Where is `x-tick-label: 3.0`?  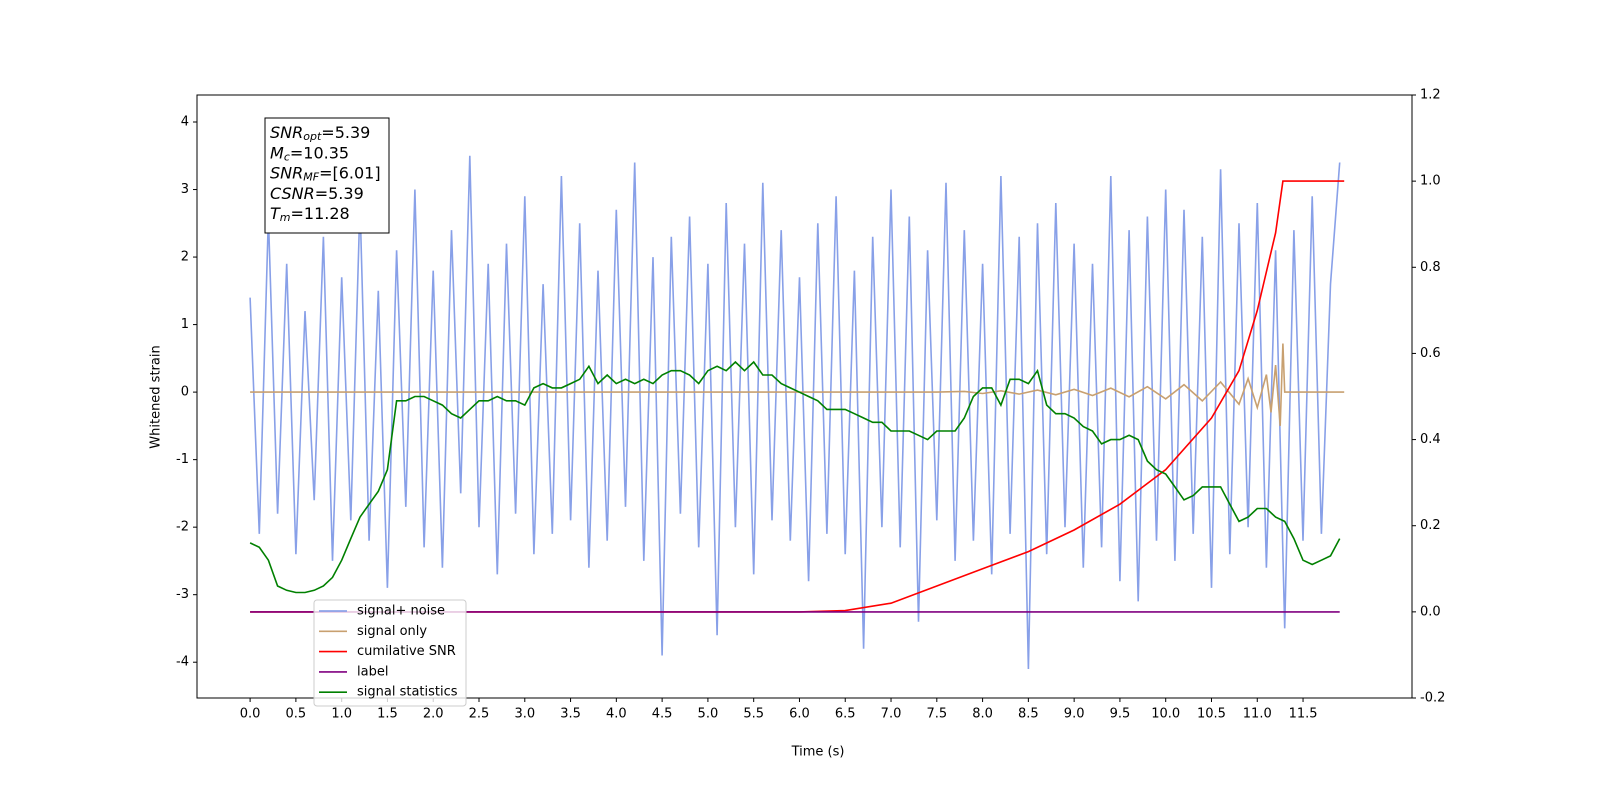
x-tick-label: 3.0 is located at coordinates (524, 714).